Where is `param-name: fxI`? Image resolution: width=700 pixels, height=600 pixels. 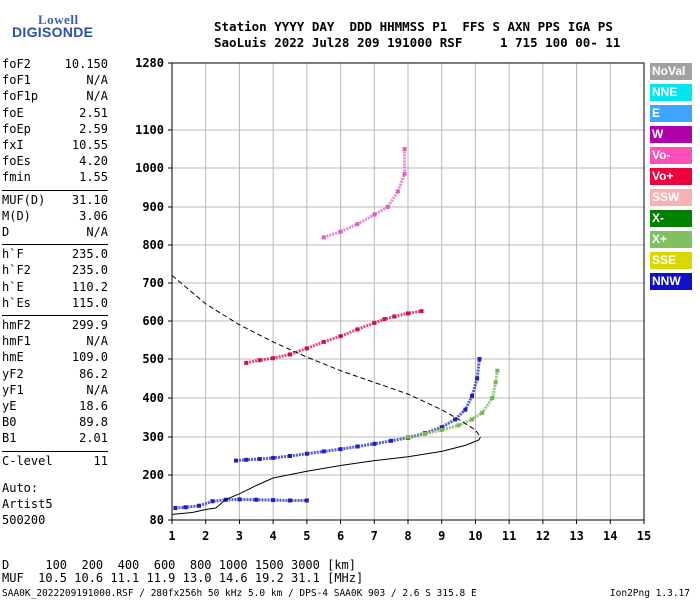 param-name: fxI is located at coordinates (13, 145).